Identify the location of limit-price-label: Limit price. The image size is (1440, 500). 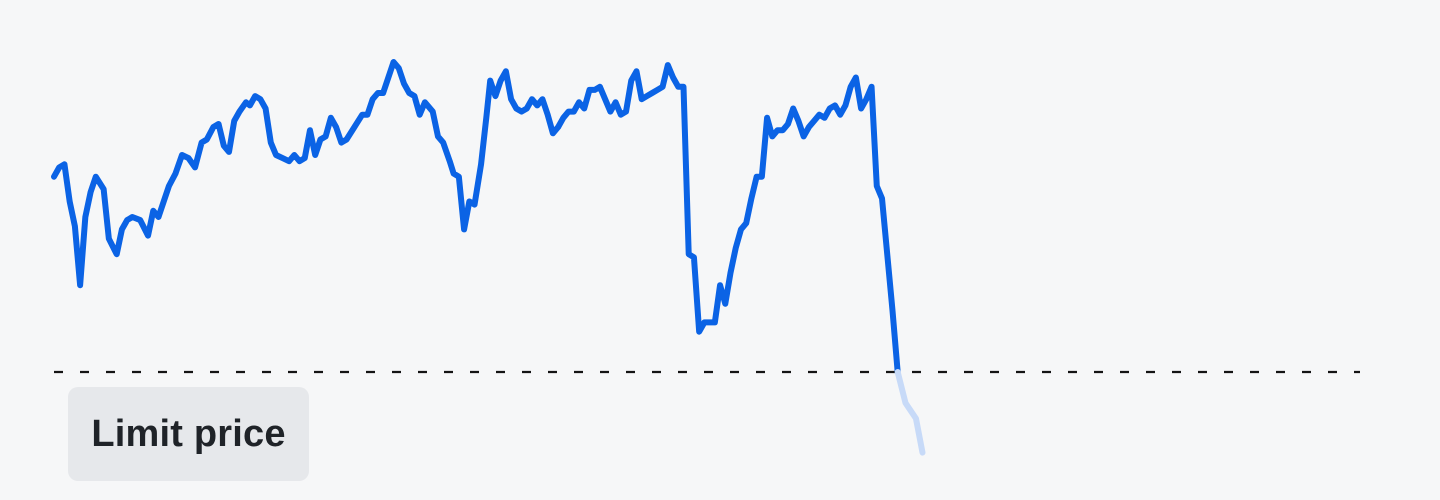
(188, 434).